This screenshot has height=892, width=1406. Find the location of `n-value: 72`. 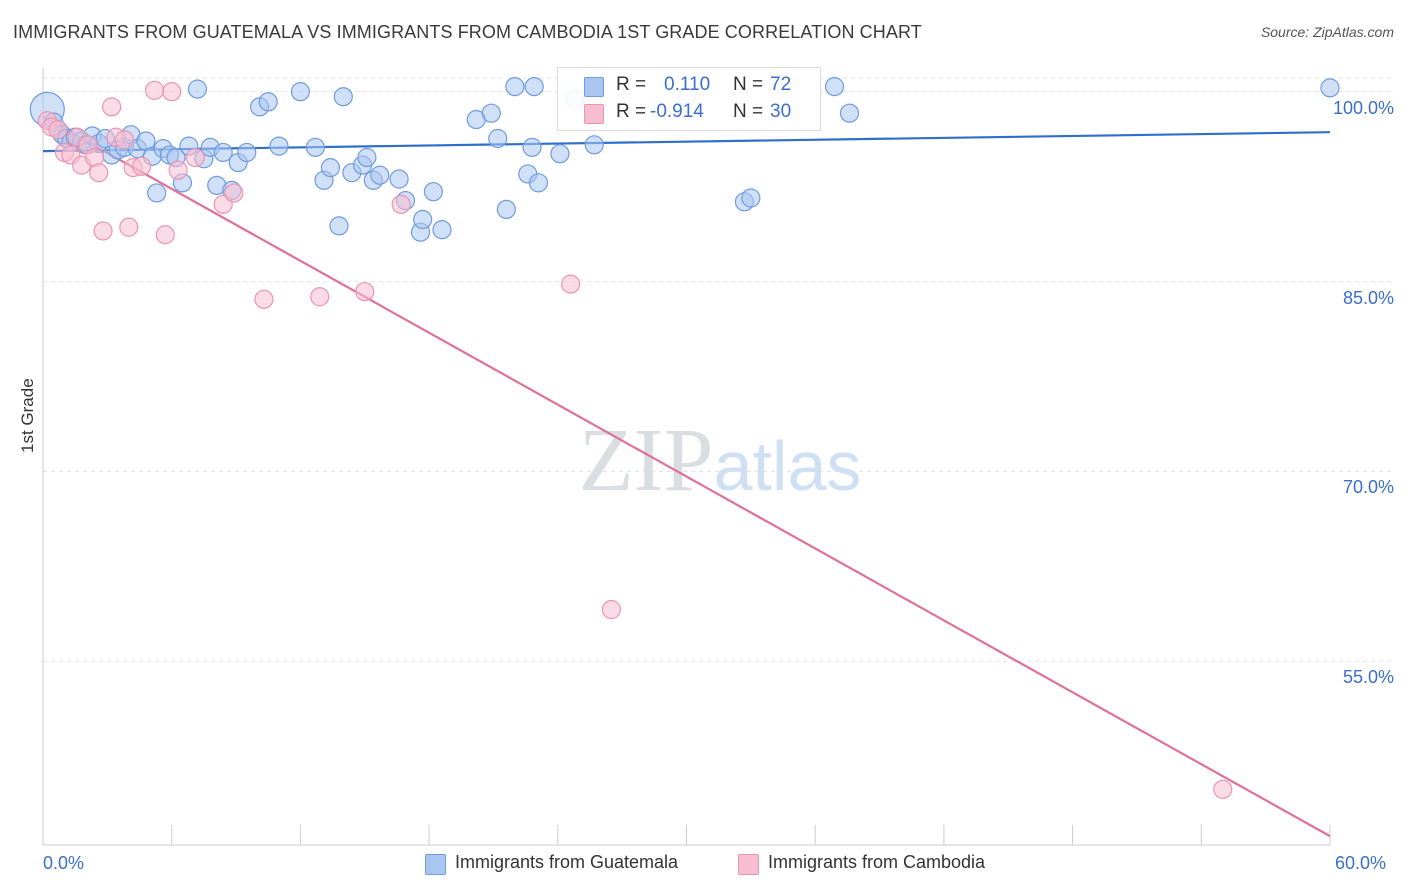

n-value: 72 is located at coordinates (781, 84).